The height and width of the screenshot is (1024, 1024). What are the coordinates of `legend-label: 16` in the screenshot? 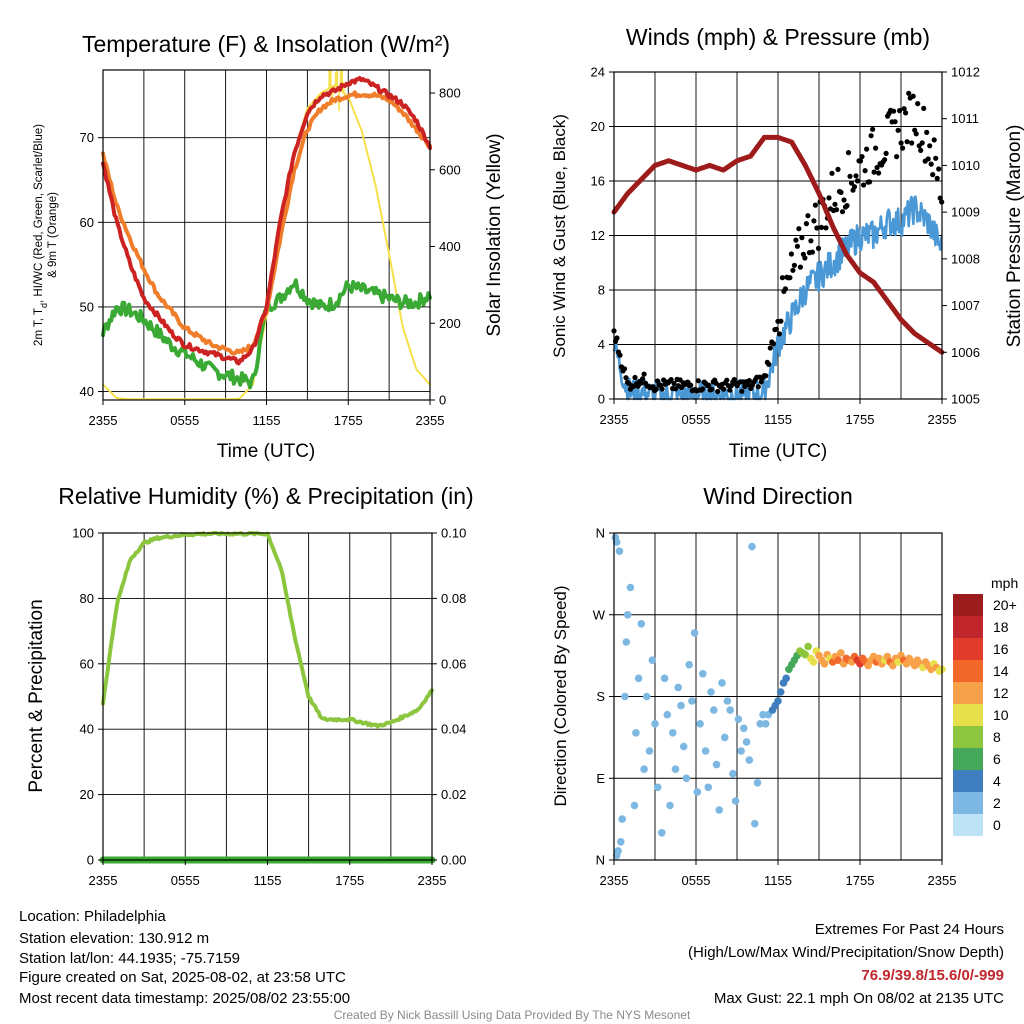 It's located at (1001, 649).